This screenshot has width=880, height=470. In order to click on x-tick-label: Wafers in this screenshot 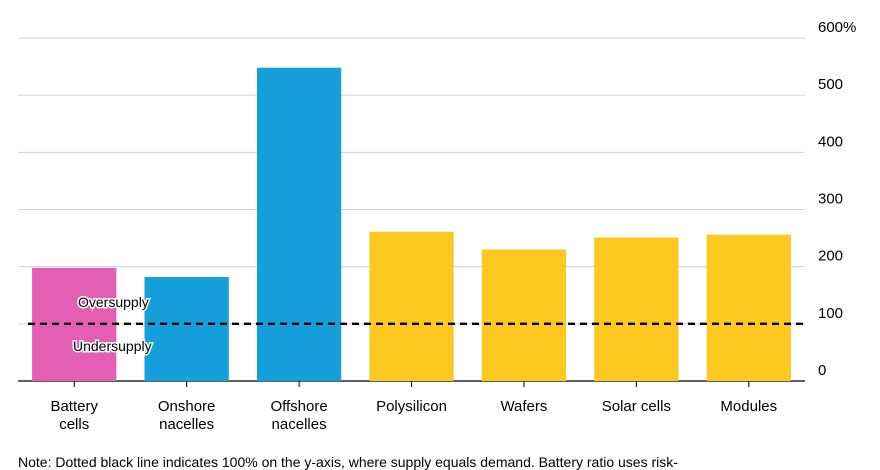, I will do `click(523, 406)`.